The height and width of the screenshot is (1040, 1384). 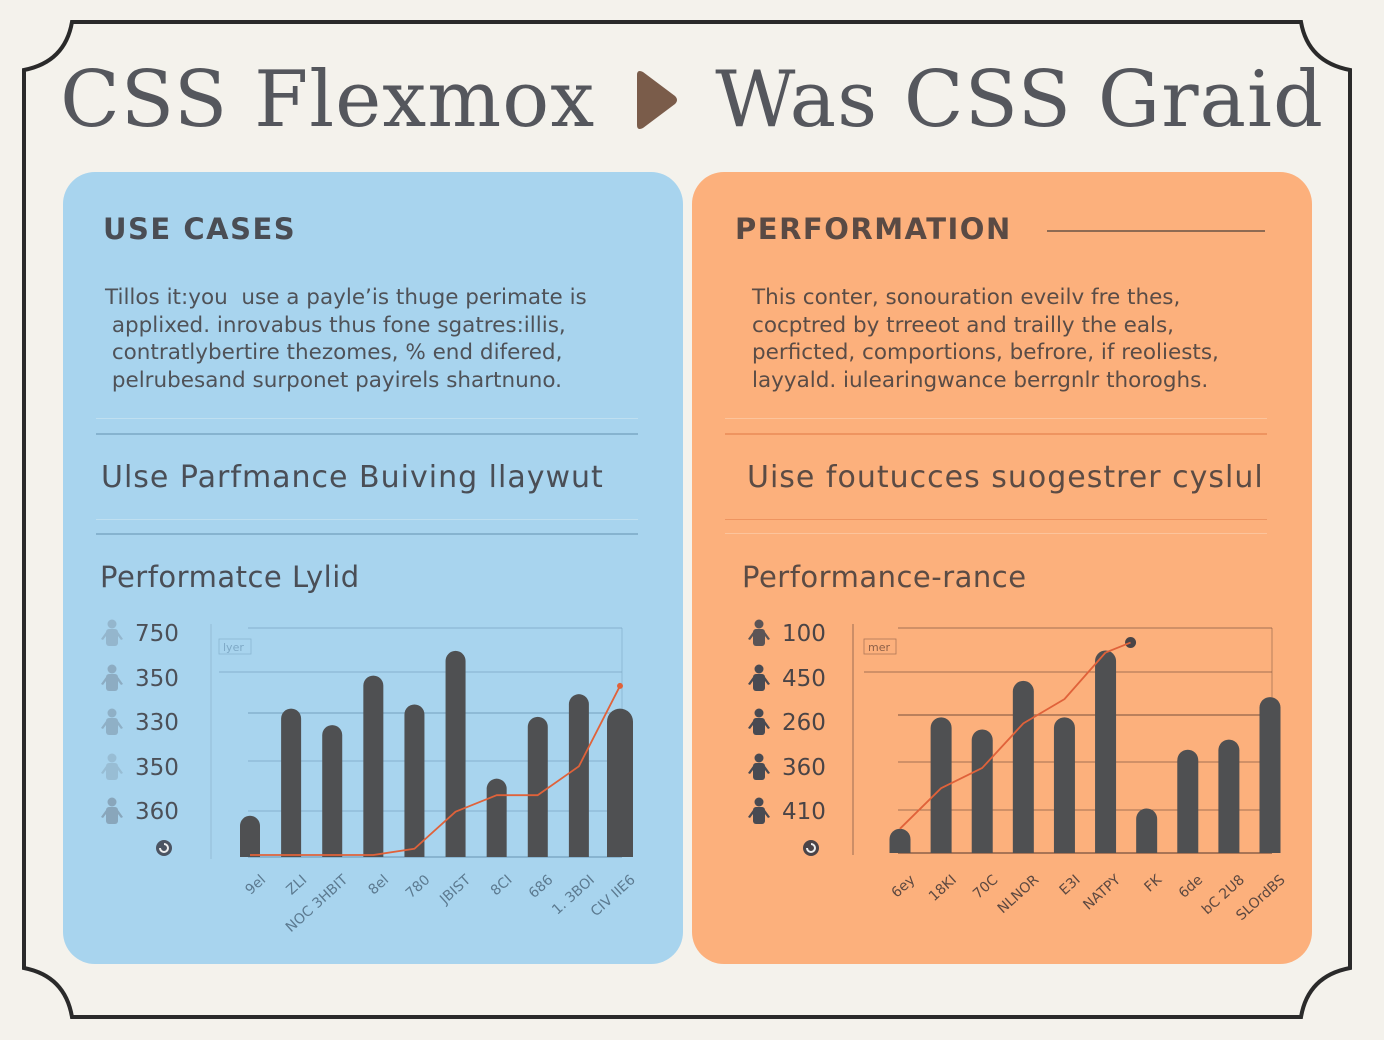 I want to click on title-left: CSS Flexmox, so click(x=328, y=100).